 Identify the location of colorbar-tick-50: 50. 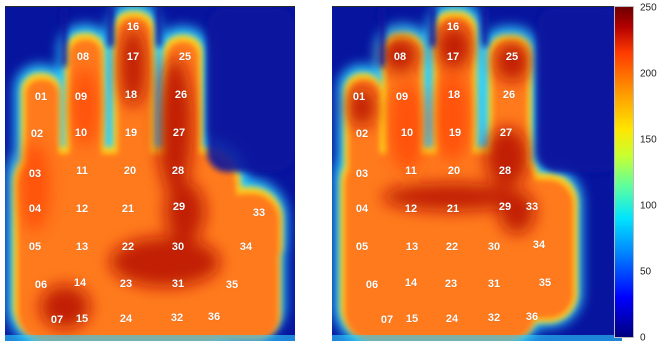
(646, 272).